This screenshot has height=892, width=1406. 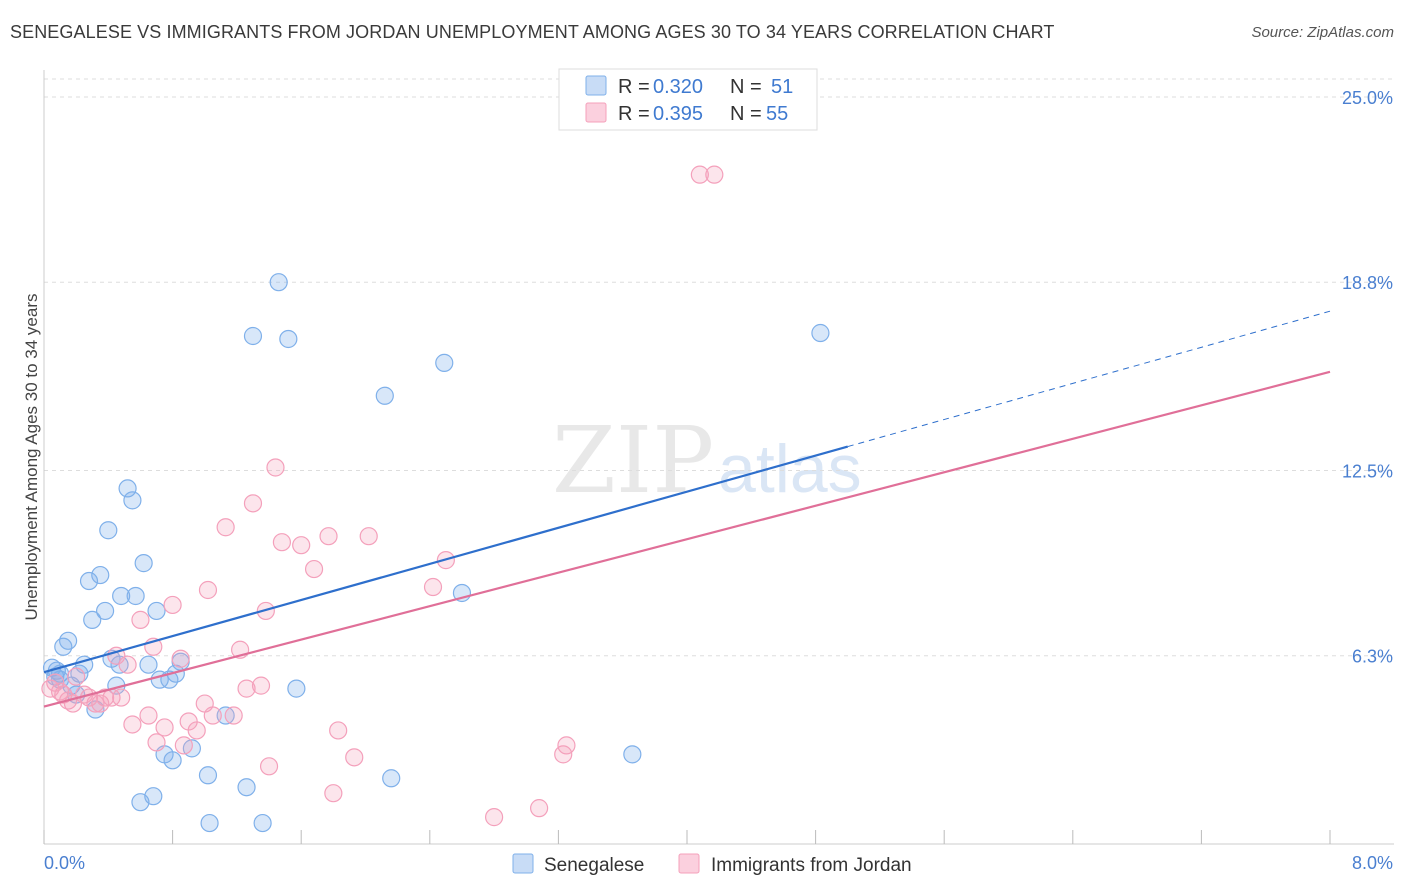 I want to click on series-legend: Senegalese Immigrants from Jordan, so click(x=712, y=864).